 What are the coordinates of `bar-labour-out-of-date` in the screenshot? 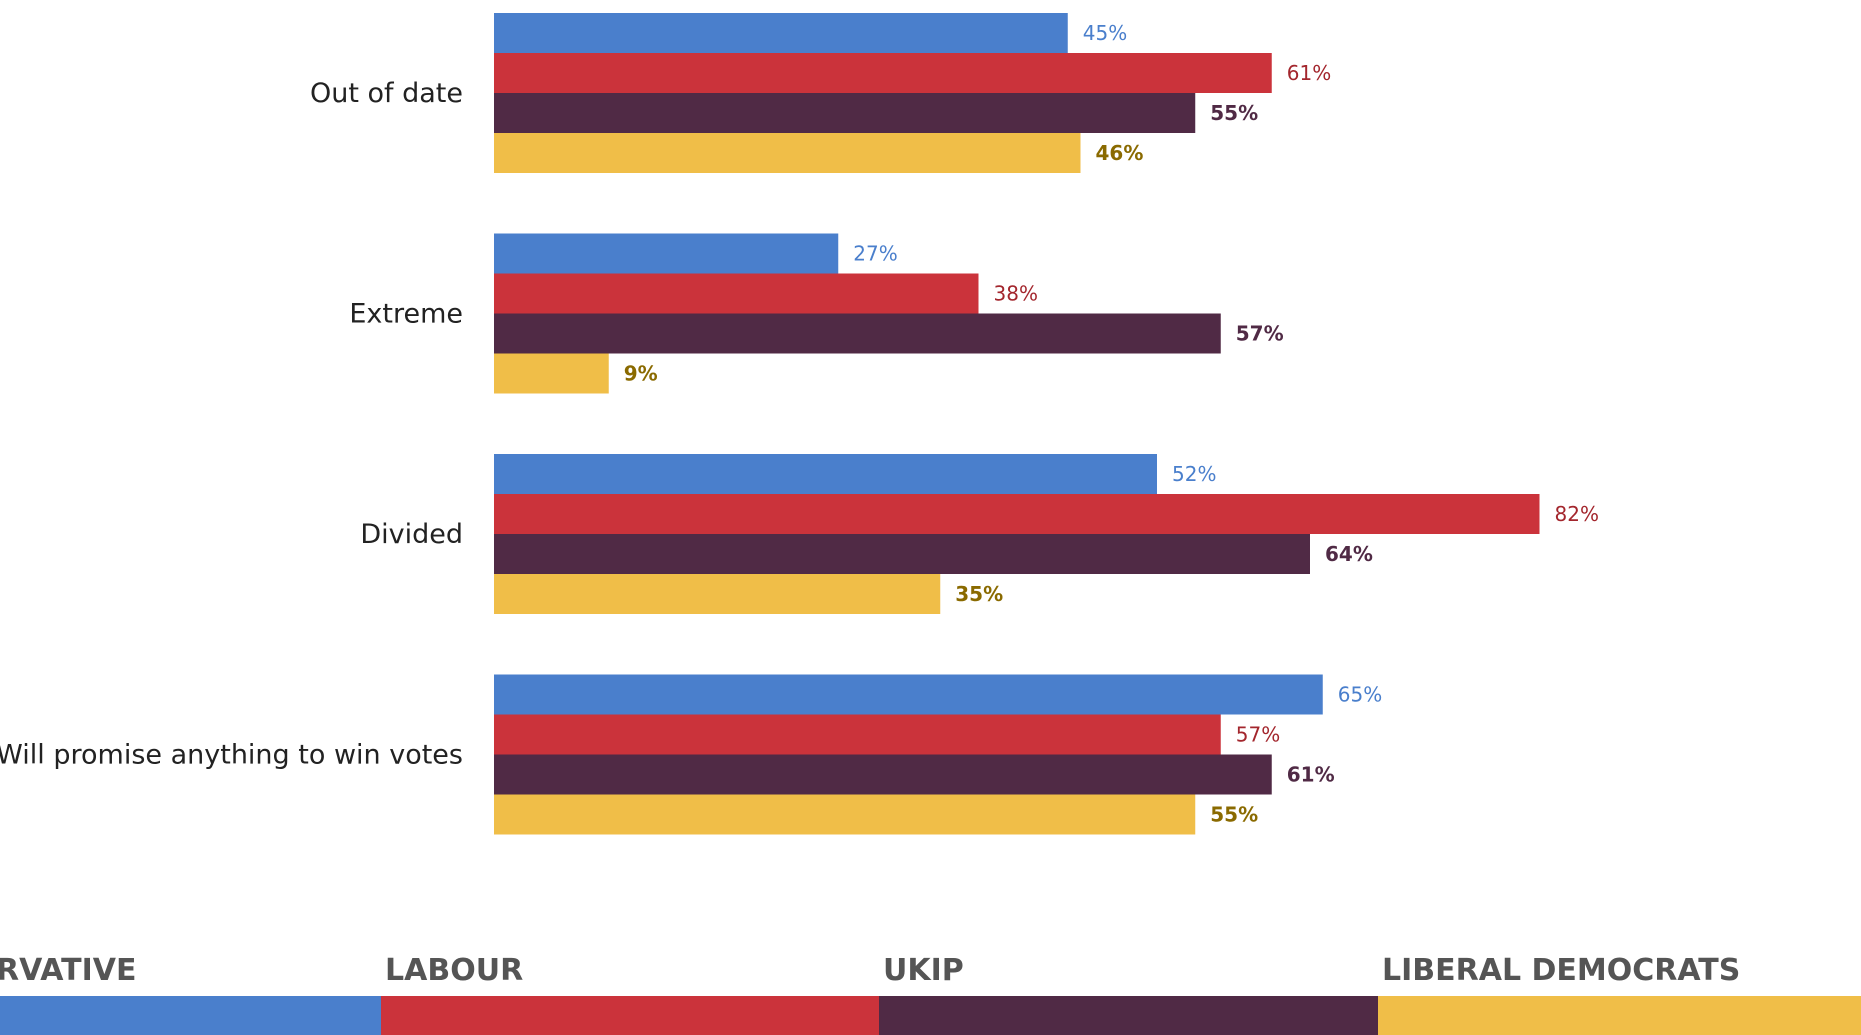 It's located at (883, 73).